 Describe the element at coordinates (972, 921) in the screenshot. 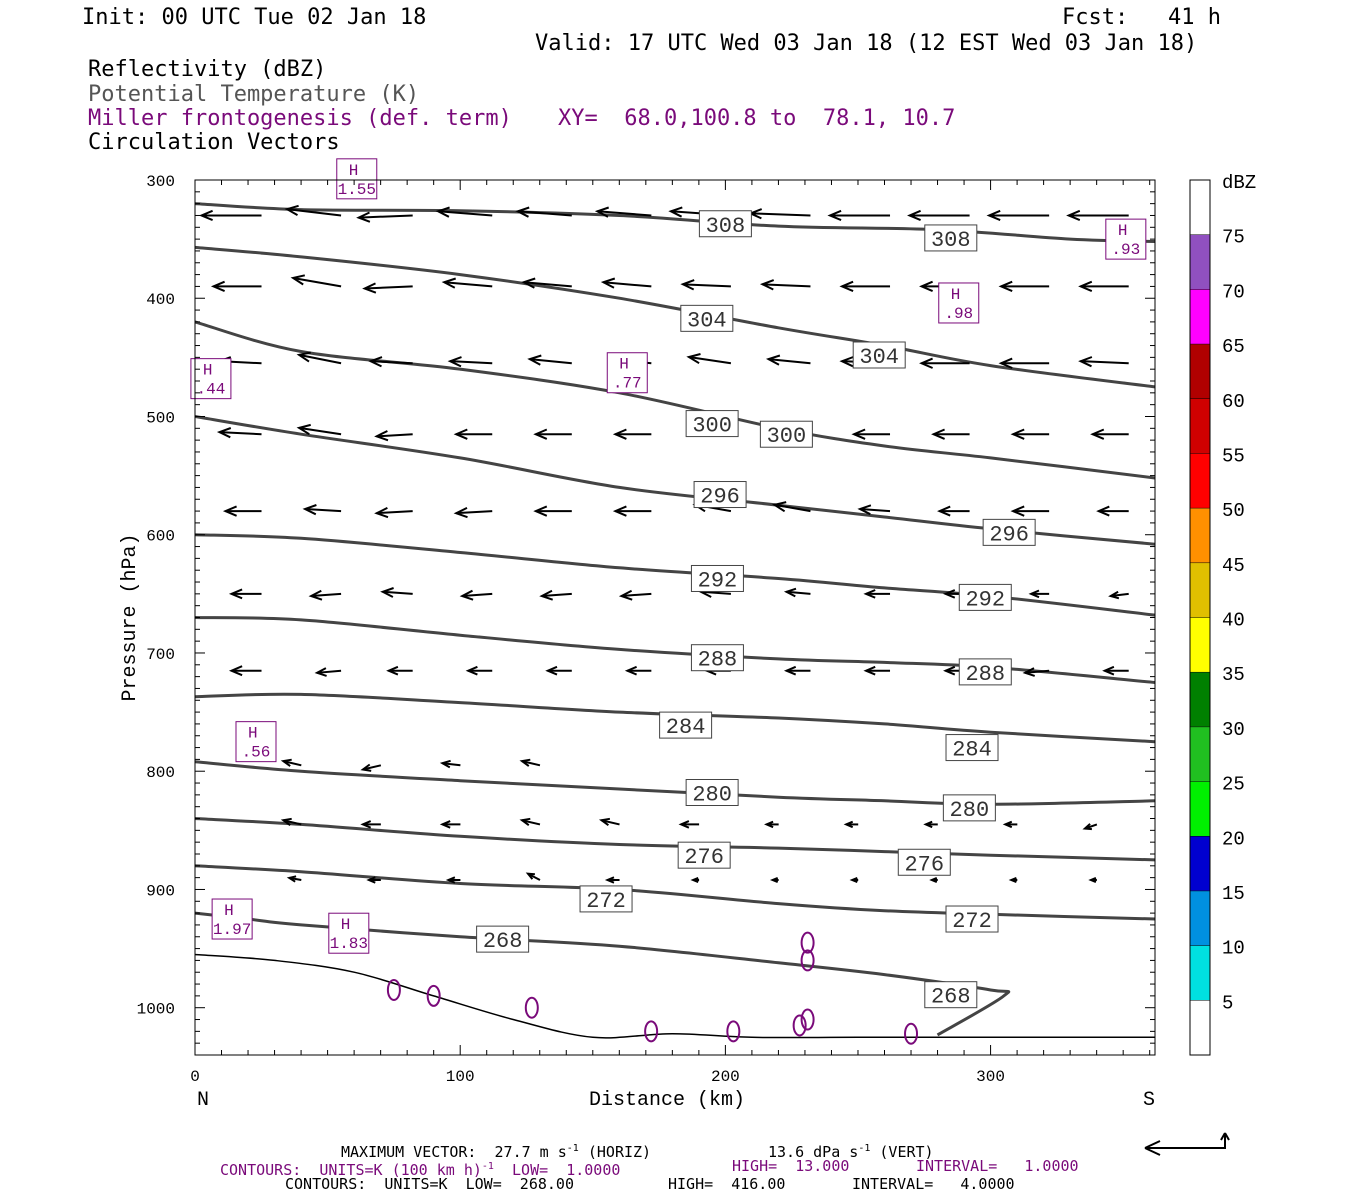

I see `theta-label-272: 272` at that location.